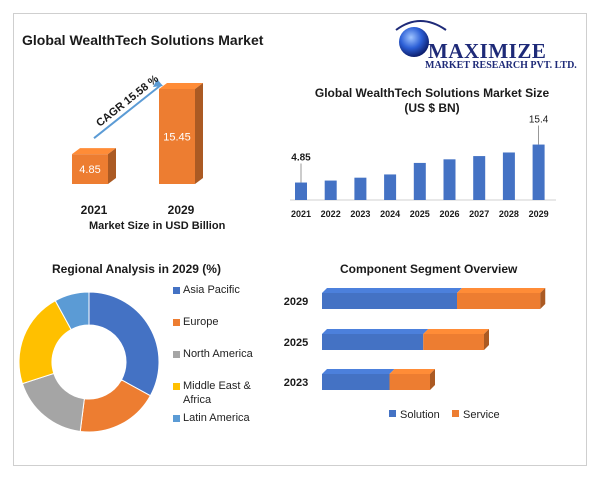 This screenshot has width=600, height=479. I want to click on legend-label: North America, so click(218, 354).